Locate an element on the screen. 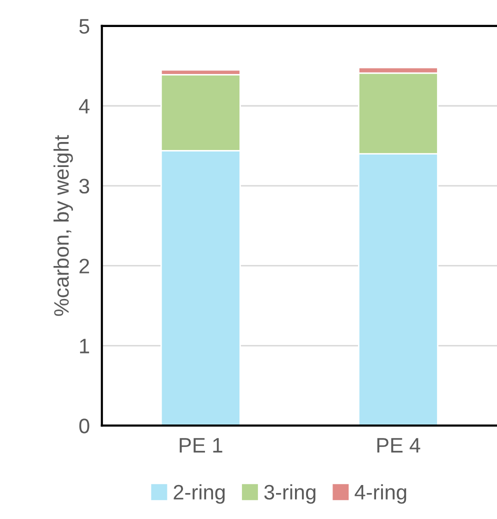  legend-label: 3-ring is located at coordinates (290, 494).